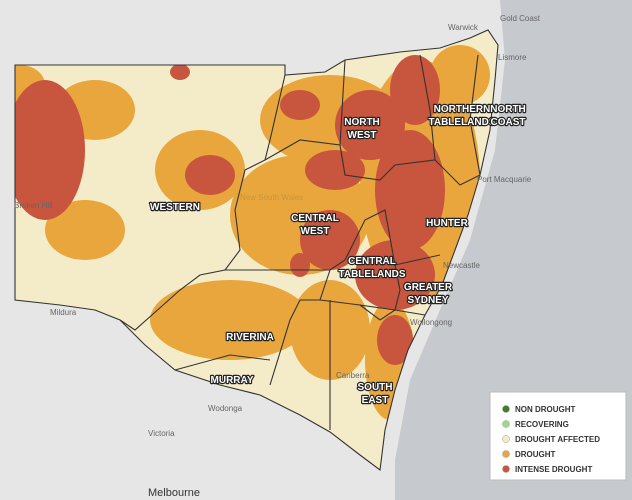 This screenshot has height=500, width=632. I want to click on place-label: Wollongong, so click(431, 322).